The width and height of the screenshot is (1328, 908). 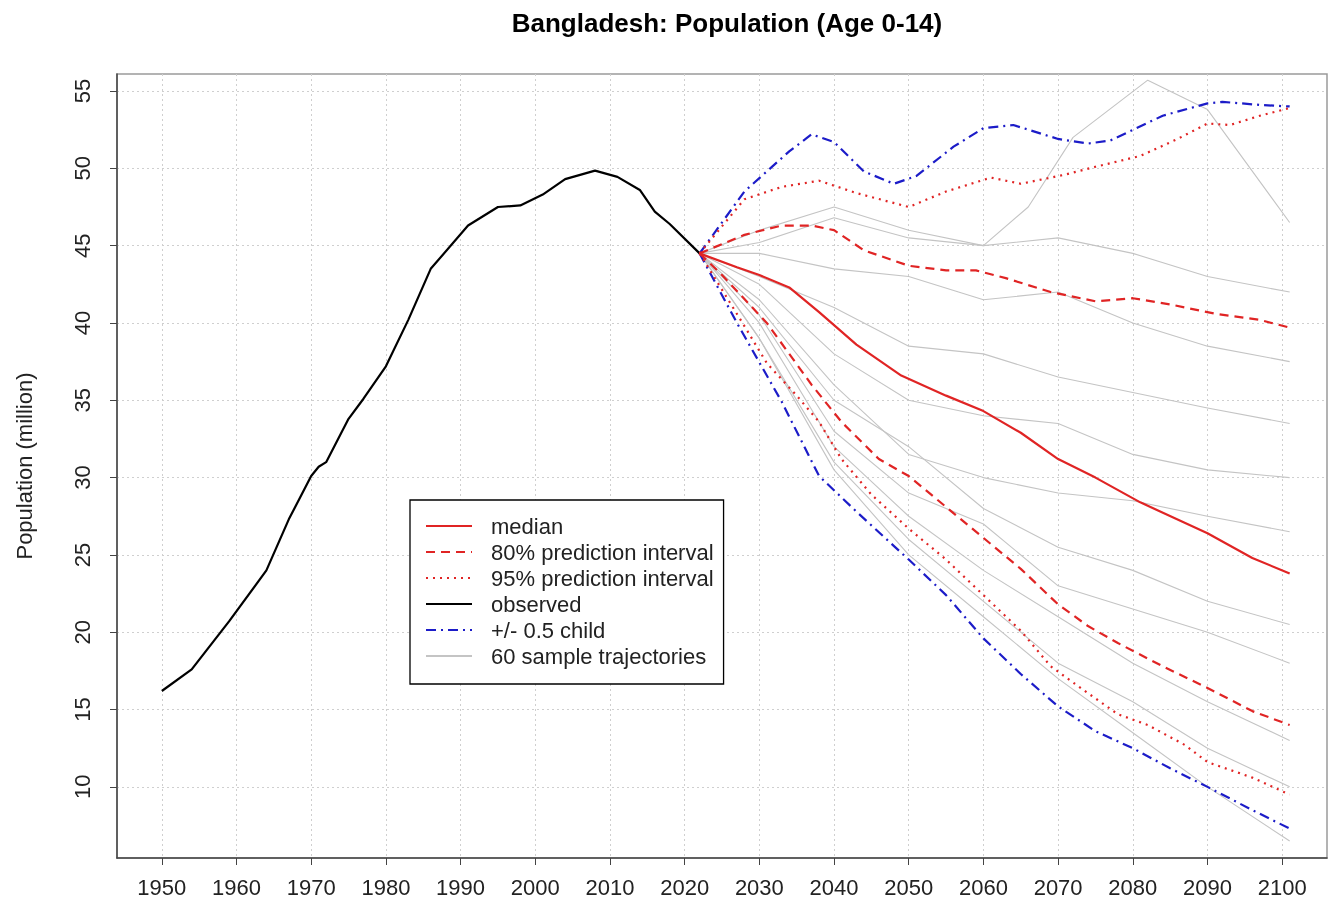 What do you see at coordinates (834, 887) in the screenshot?
I see `x-tick-label: 2040` at bounding box center [834, 887].